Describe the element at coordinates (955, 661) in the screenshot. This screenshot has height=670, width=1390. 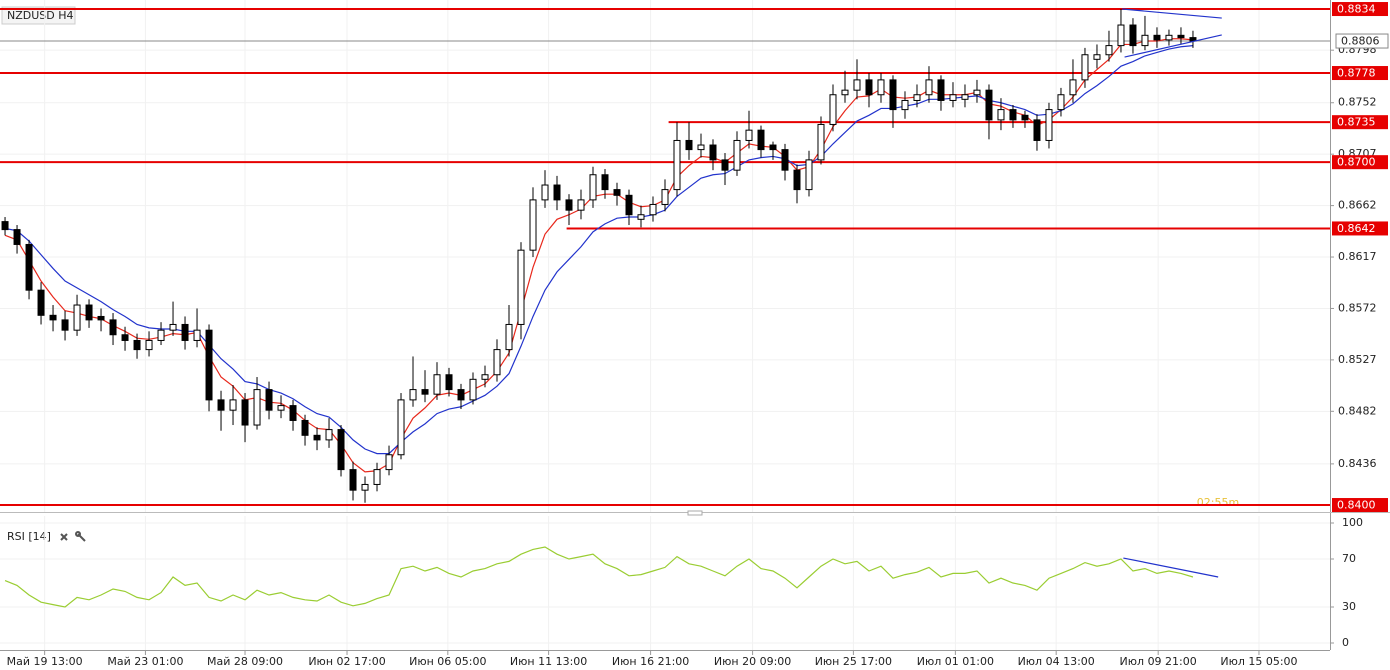
I see `x-tick-label: Июл 01 01:00` at that location.